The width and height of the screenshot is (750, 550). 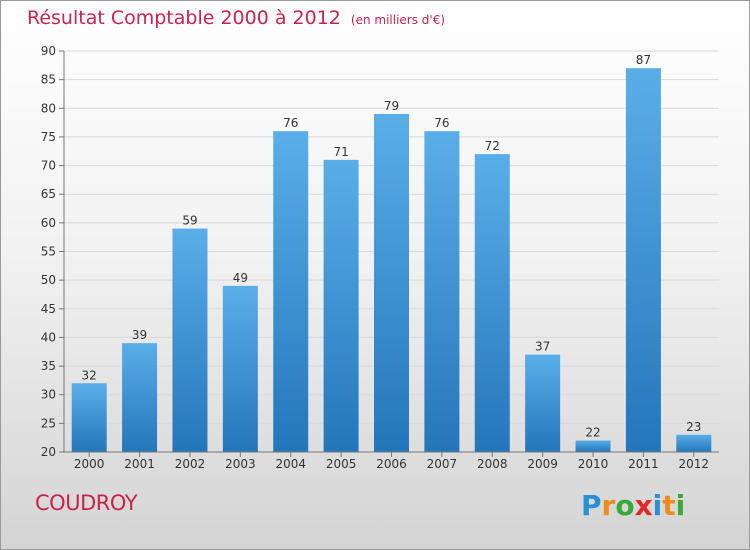 I want to click on logo-letter: P, so click(x=591, y=505).